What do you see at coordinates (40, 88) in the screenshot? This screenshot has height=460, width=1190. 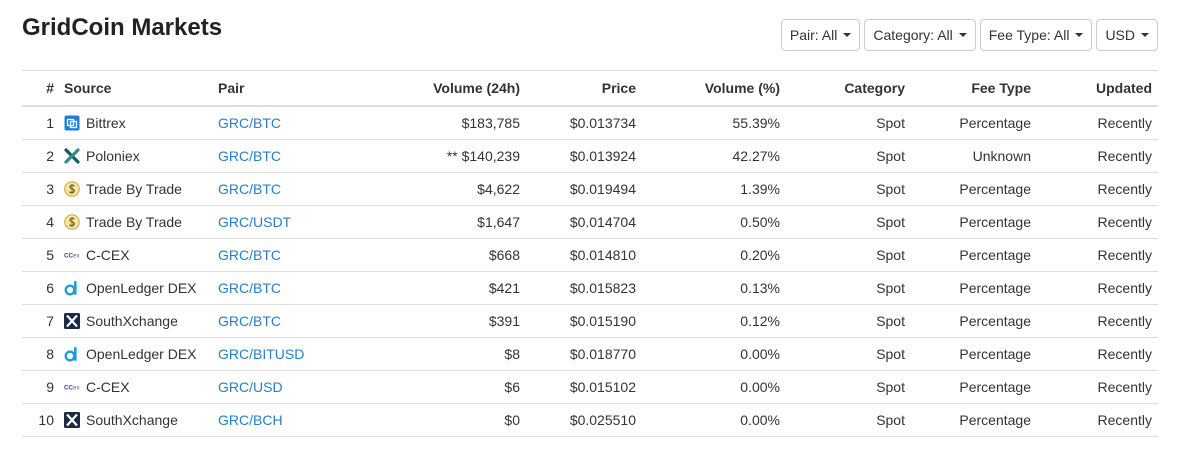 I see `header-rank: #` at bounding box center [40, 88].